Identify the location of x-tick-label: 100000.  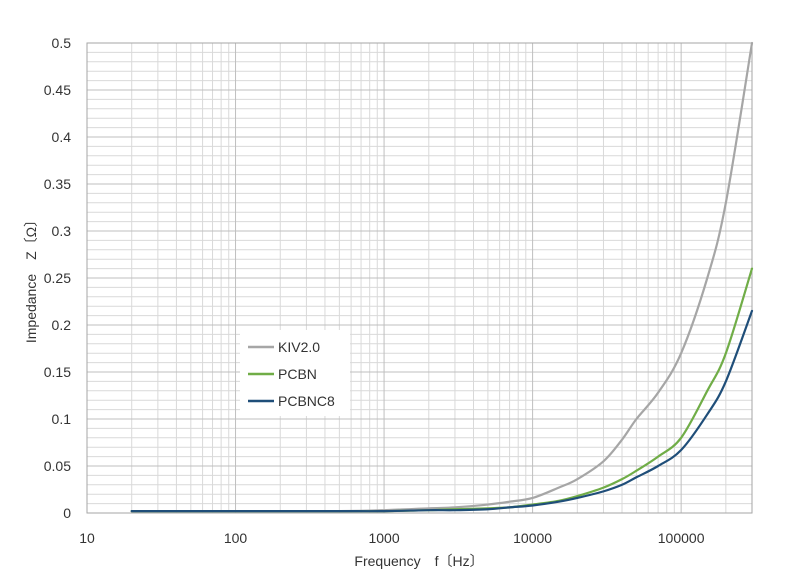
(681, 538).